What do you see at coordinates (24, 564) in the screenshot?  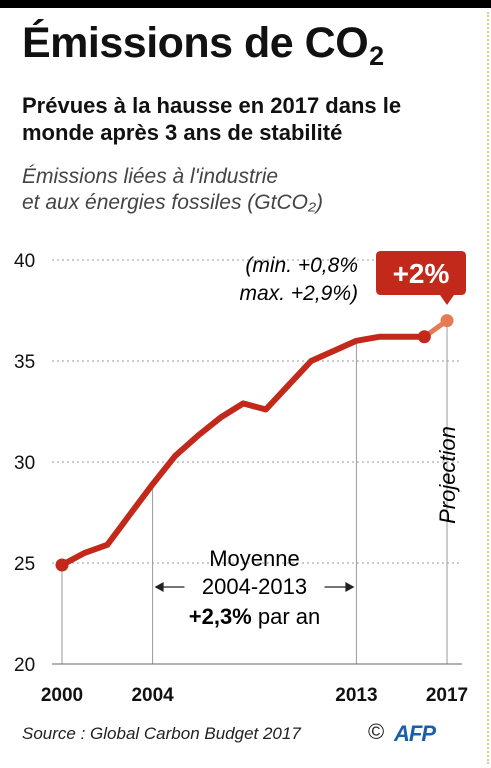 I see `y-tick-label: 25` at bounding box center [24, 564].